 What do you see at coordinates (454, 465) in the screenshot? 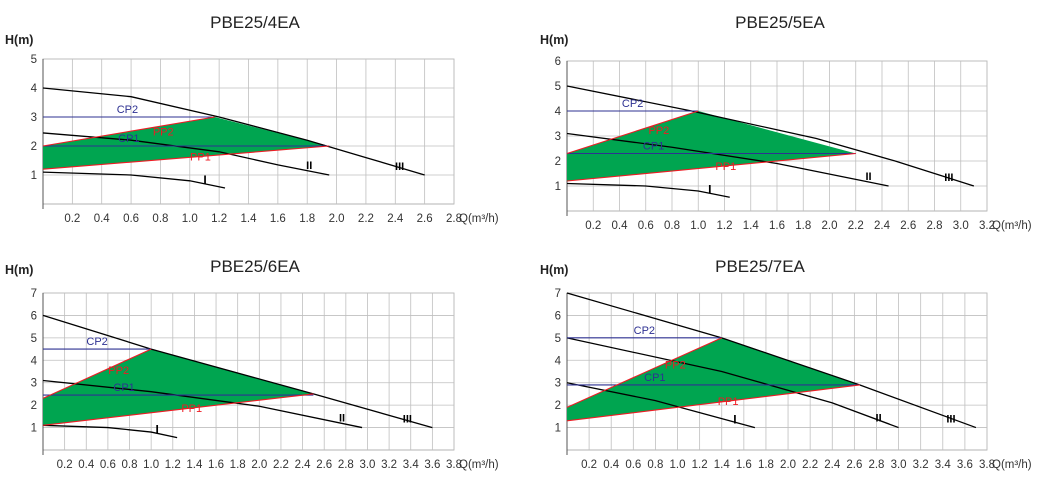
I see `x-tick-label: 3.8` at bounding box center [454, 465].